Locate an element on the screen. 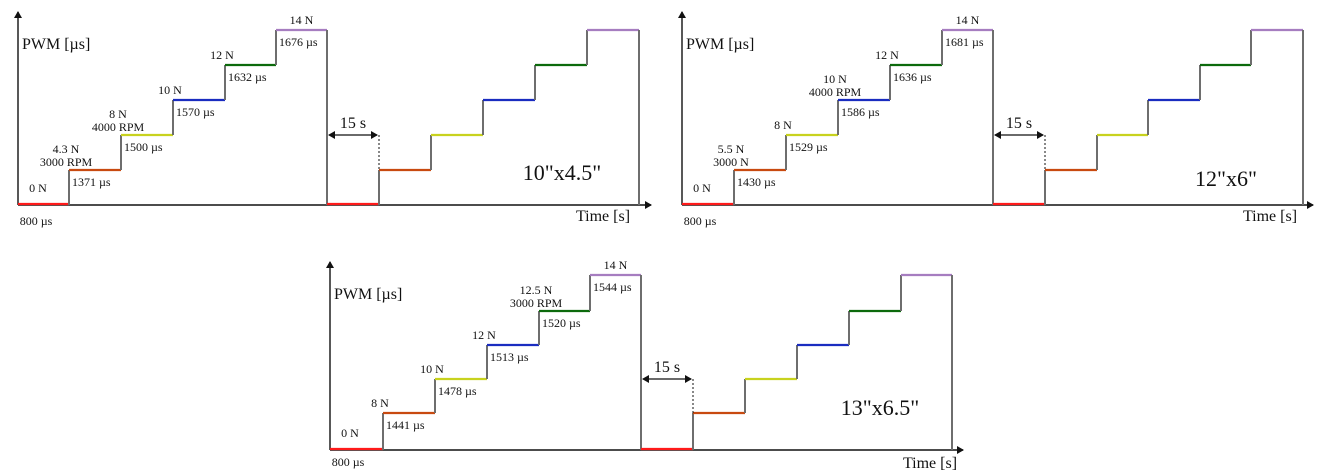  level-pwm-1: 1441 µs is located at coordinates (405, 425).